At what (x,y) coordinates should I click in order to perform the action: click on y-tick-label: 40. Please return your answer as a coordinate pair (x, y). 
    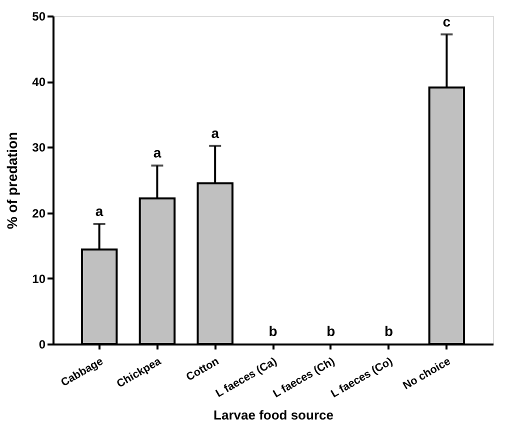
    Looking at the image, I should click on (39, 82).